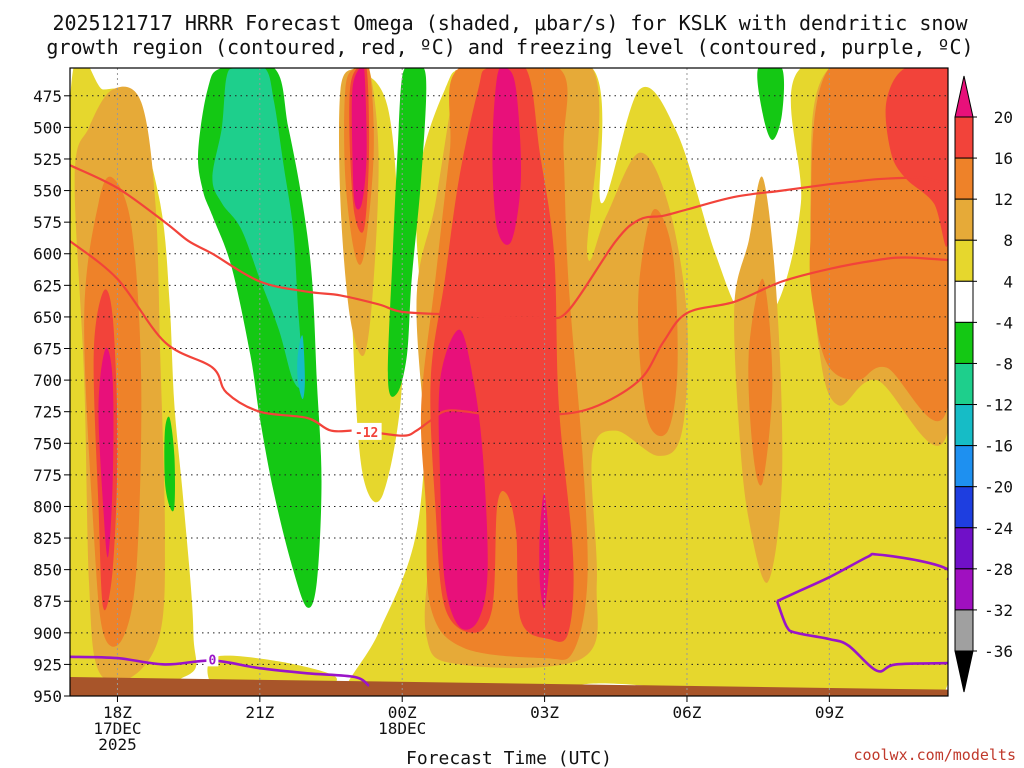 Image resolution: width=1024 pixels, height=768 pixels. What do you see at coordinates (998, 528) in the screenshot?
I see `colorbar-label: -24` at bounding box center [998, 528].